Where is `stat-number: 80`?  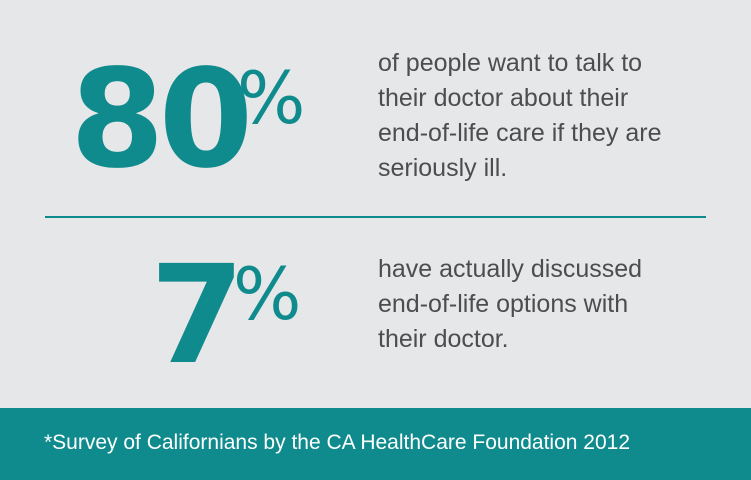
stat-number: 80 is located at coordinates (161, 120).